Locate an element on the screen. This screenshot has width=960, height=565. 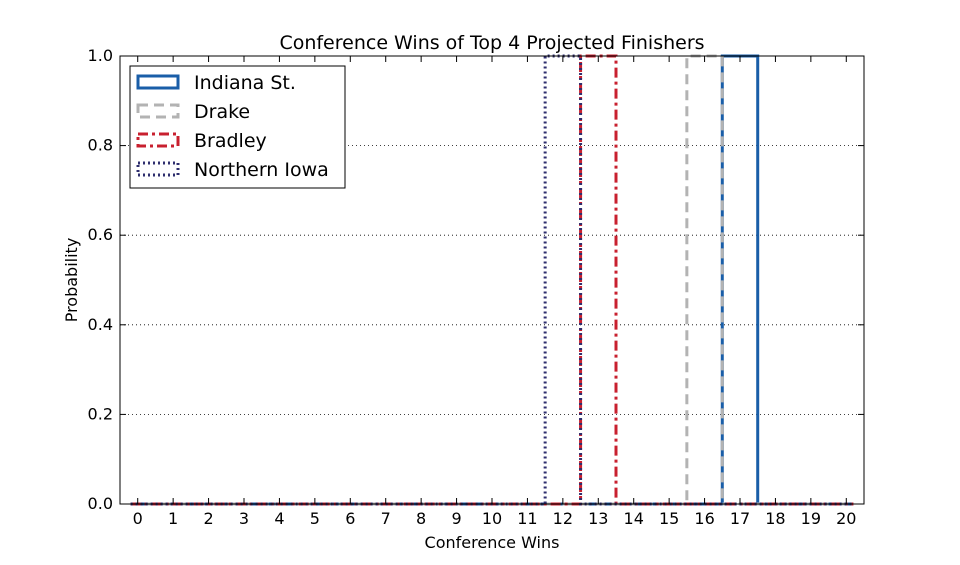
x-axis-label: Conference Wins is located at coordinates (492, 542).